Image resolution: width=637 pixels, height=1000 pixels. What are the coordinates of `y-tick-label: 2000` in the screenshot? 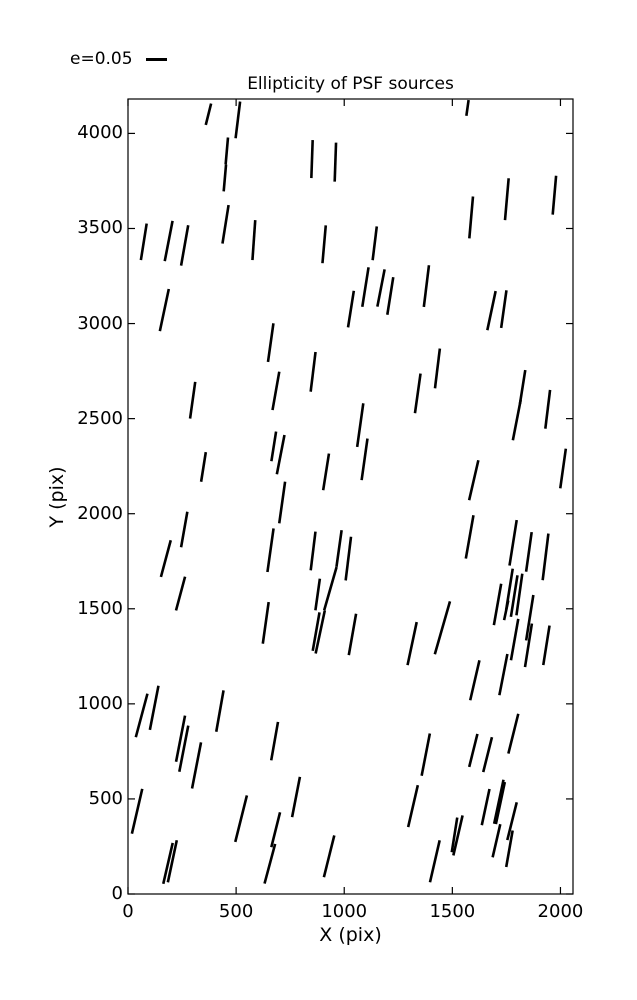 It's located at (100, 513).